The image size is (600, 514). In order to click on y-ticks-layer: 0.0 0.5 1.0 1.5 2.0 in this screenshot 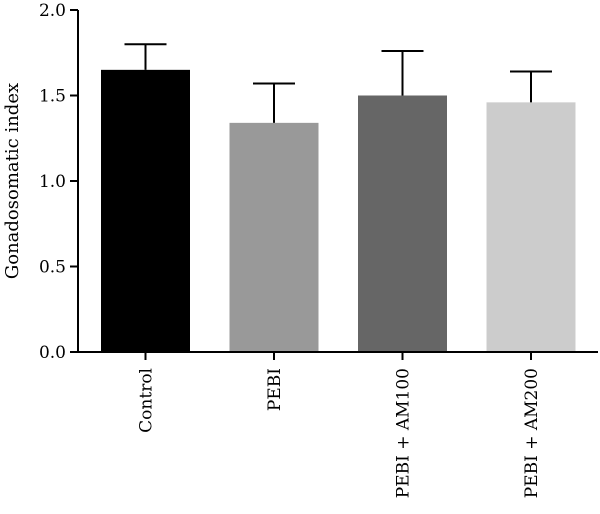, I will do `click(58, 182)`.